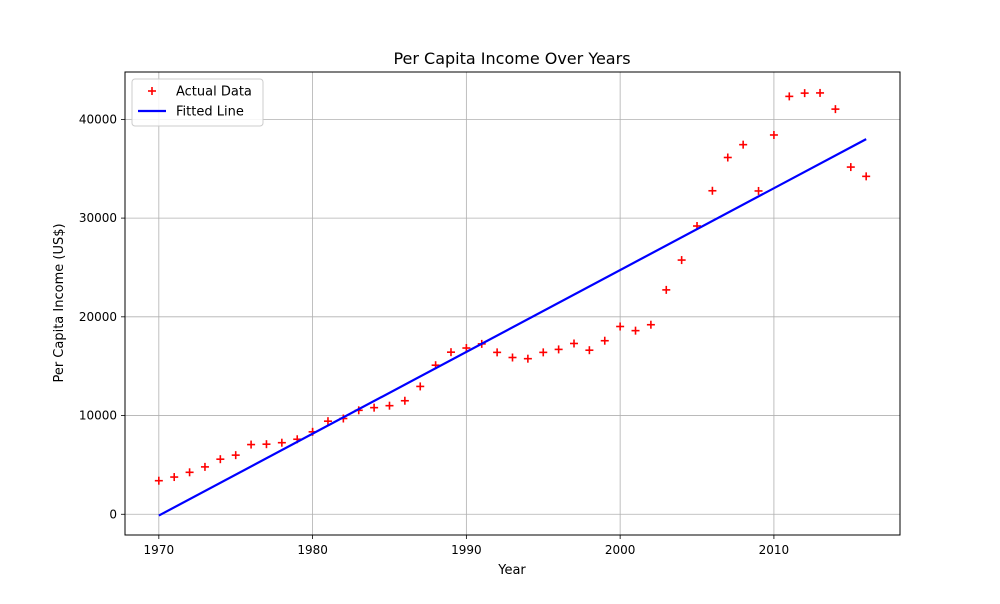 The image size is (1000, 604). Describe the element at coordinates (152, 91) in the screenshot. I see `legend-marker-swatch` at that location.